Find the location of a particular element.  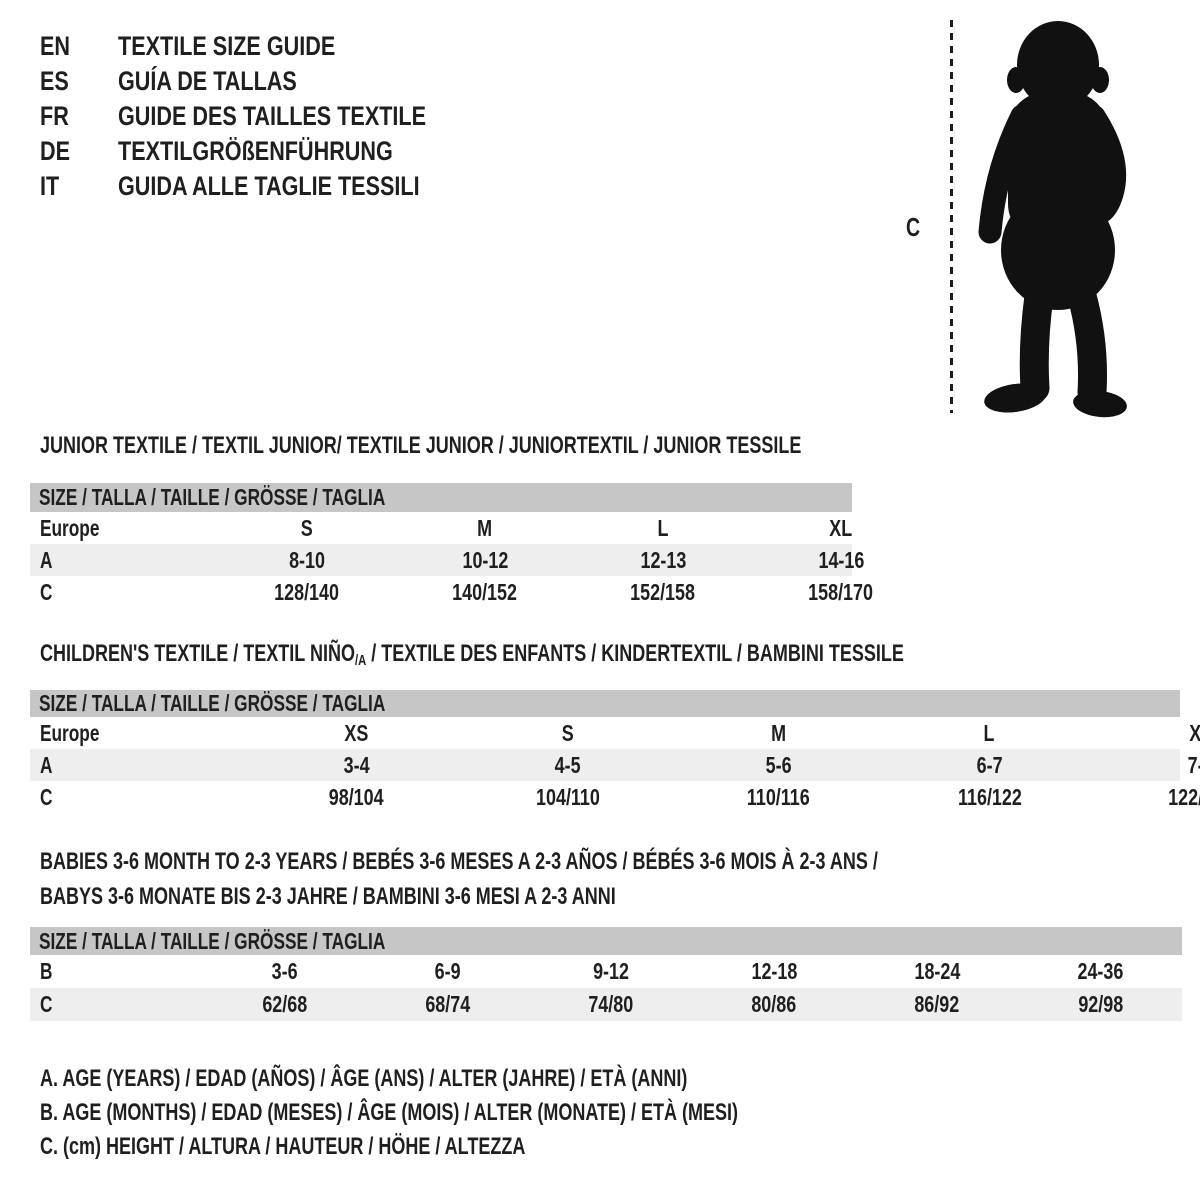

language-code: IT is located at coordinates (50, 186).